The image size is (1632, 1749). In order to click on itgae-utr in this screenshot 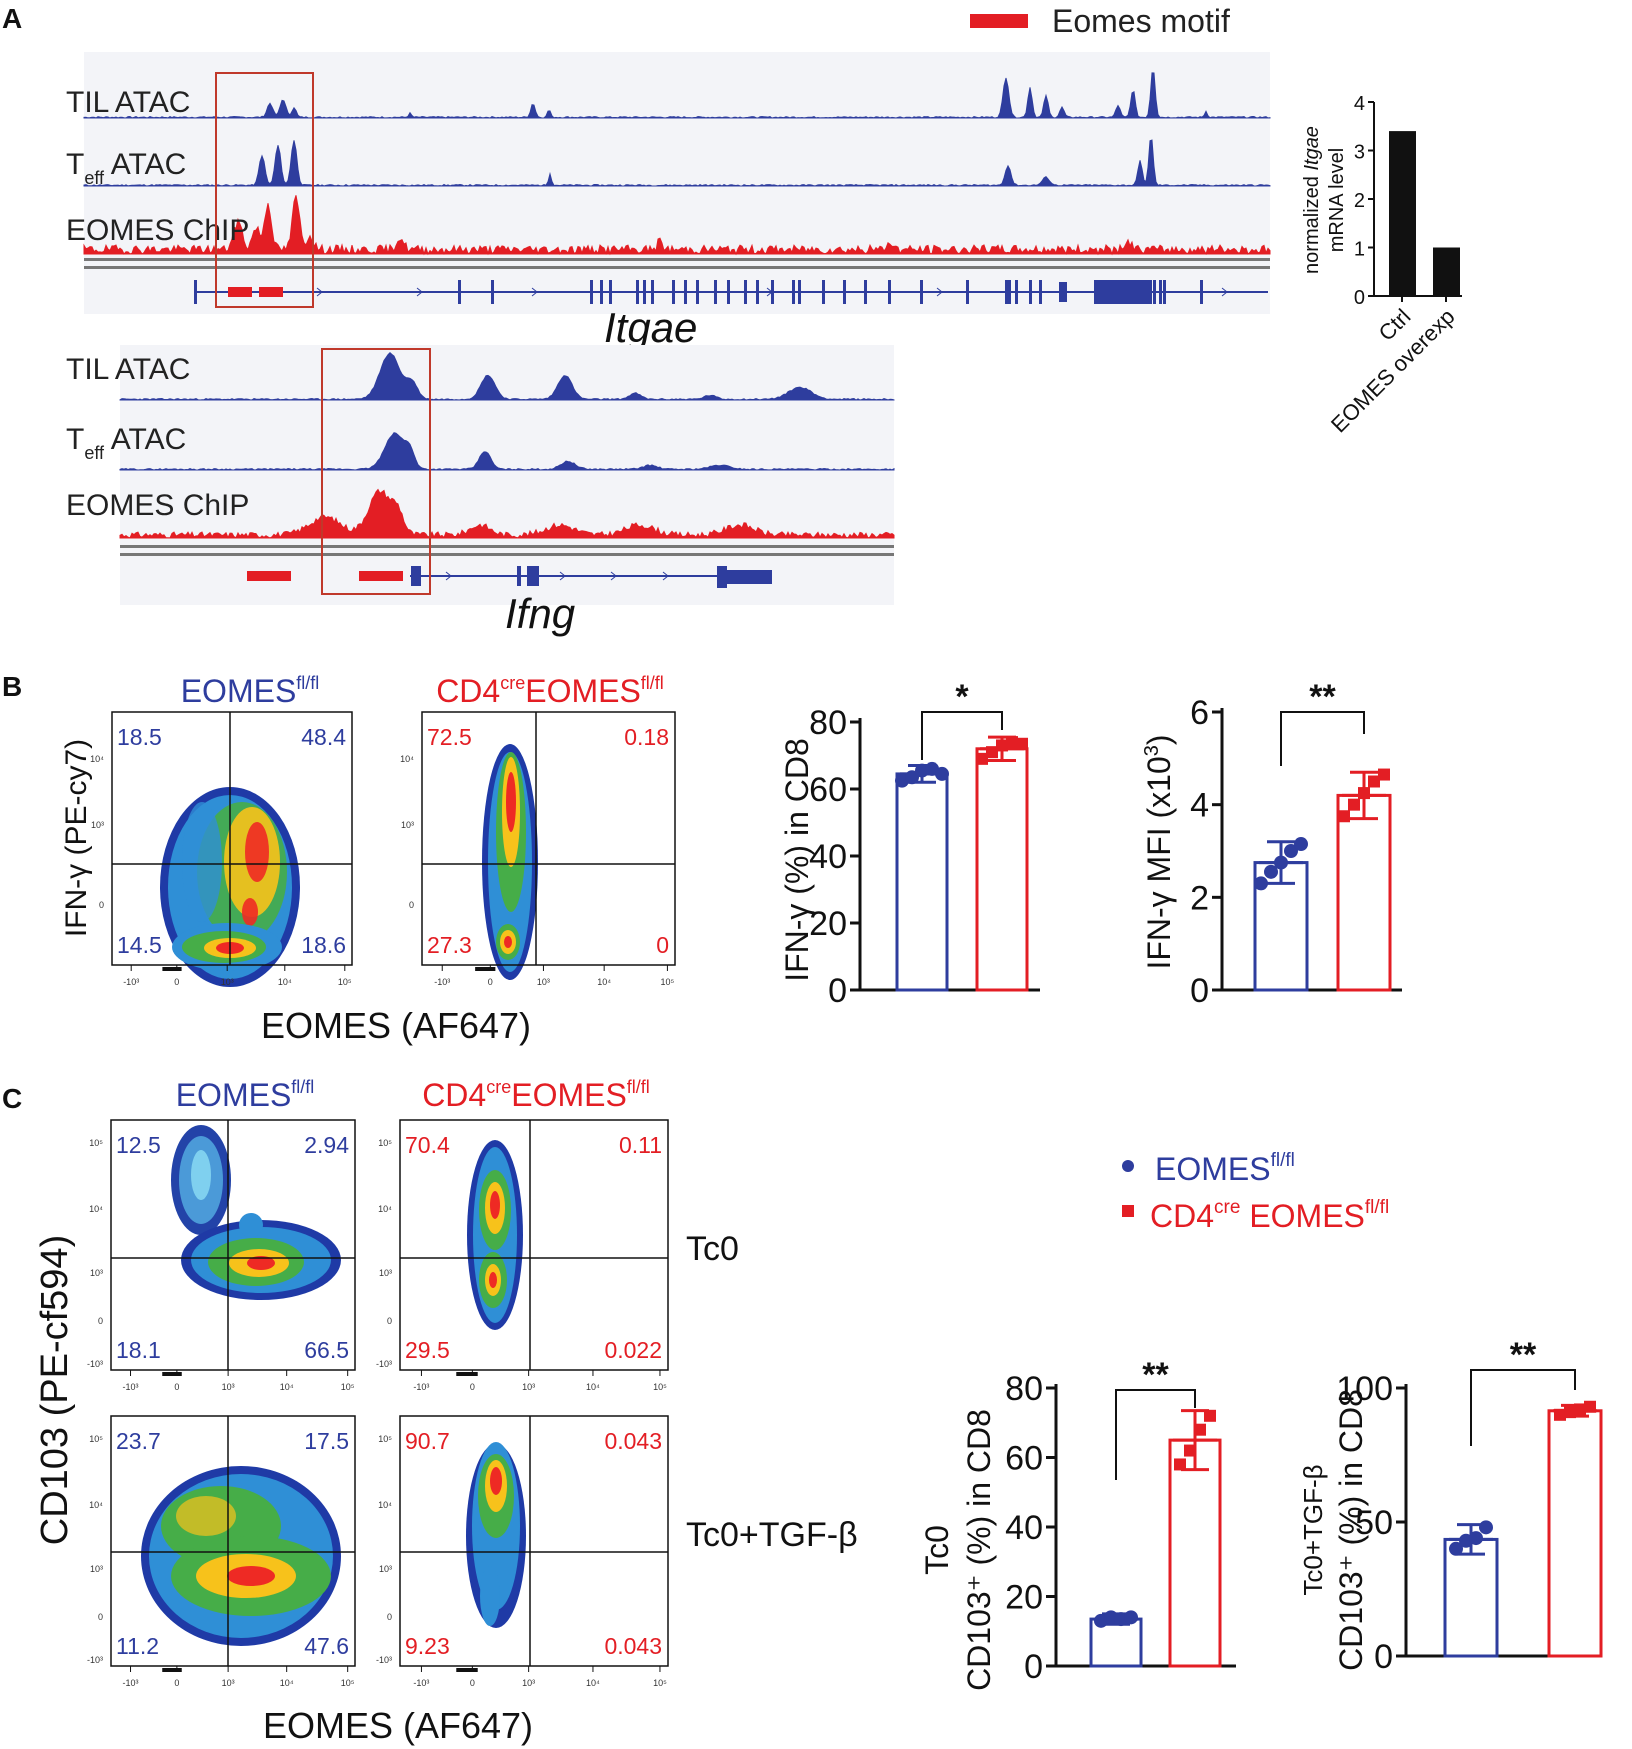, I will do `click(1063, 292)`.